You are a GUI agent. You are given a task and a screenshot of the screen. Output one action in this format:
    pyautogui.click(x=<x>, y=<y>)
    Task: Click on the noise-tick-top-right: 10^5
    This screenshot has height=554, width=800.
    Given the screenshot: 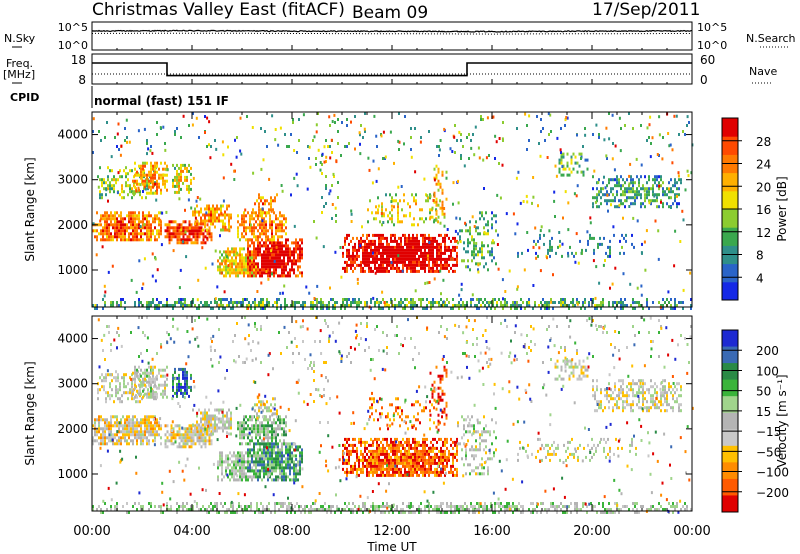 What is the action you would take?
    pyautogui.click(x=712, y=27)
    